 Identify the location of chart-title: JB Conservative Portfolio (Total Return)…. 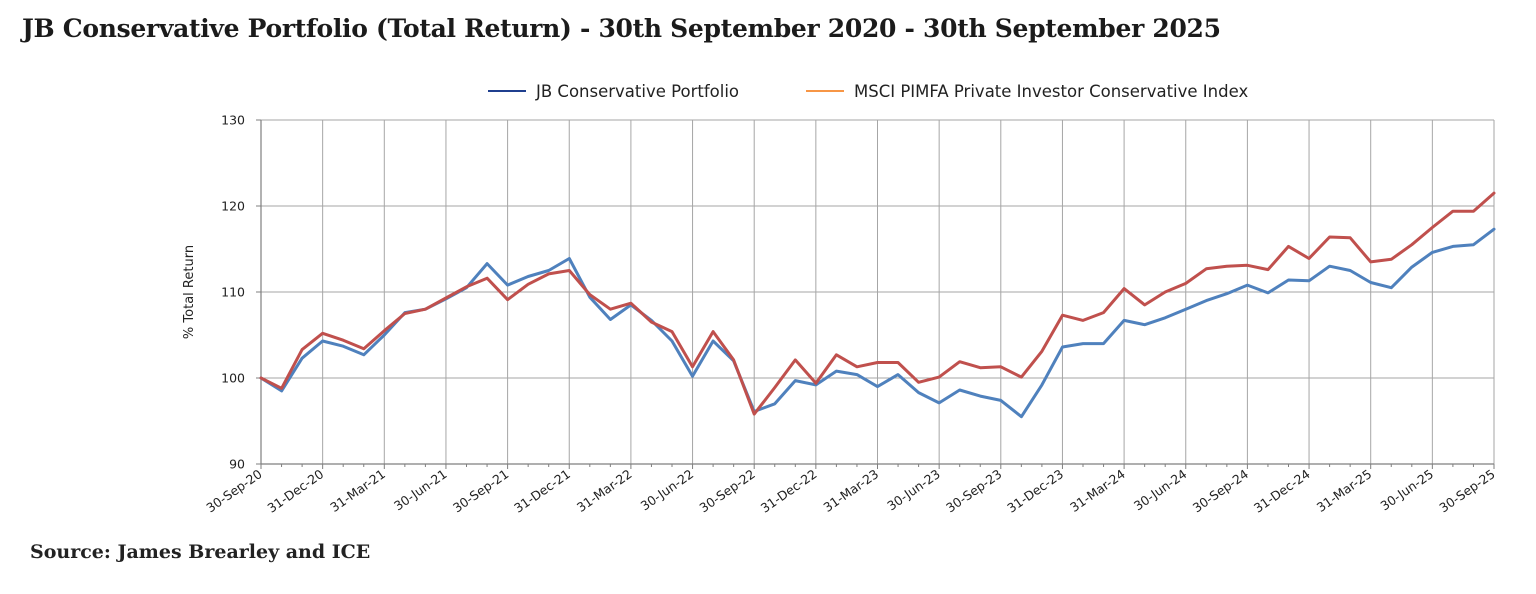
(621, 28).